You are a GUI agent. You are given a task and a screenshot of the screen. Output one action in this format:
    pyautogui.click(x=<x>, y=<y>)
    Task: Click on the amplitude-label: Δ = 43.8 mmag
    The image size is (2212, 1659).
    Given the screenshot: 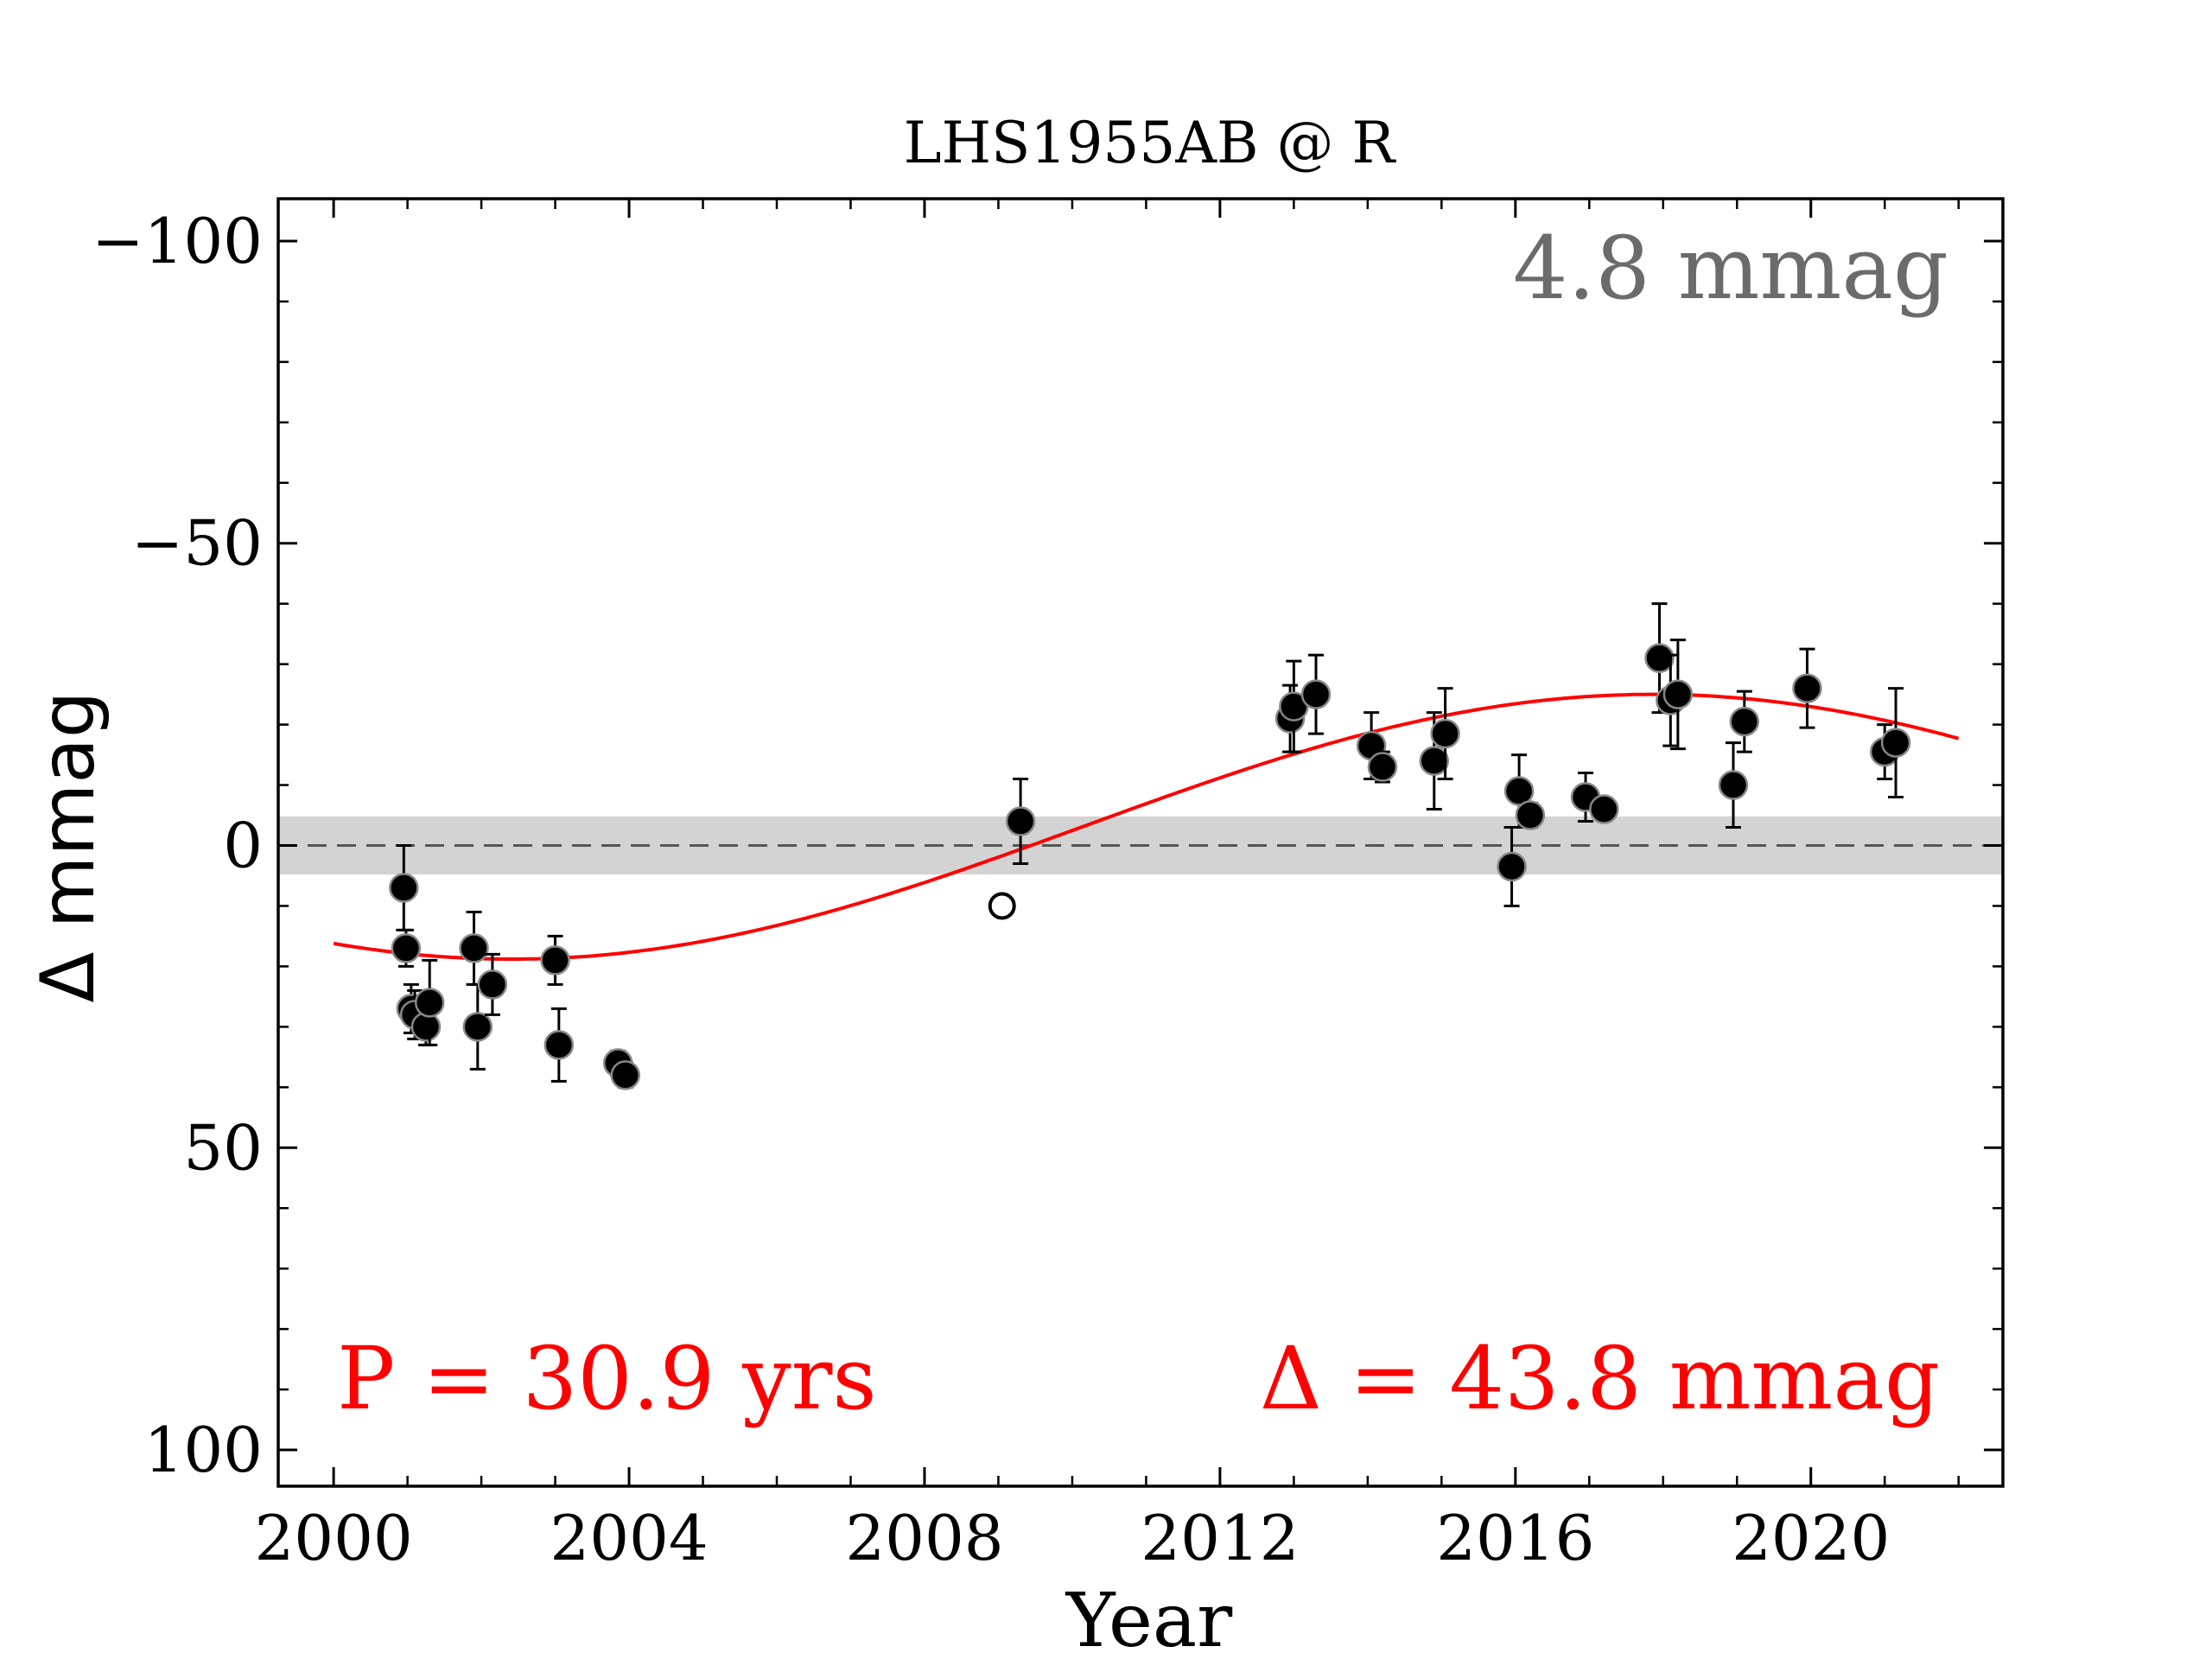 What is the action you would take?
    pyautogui.click(x=1600, y=1378)
    